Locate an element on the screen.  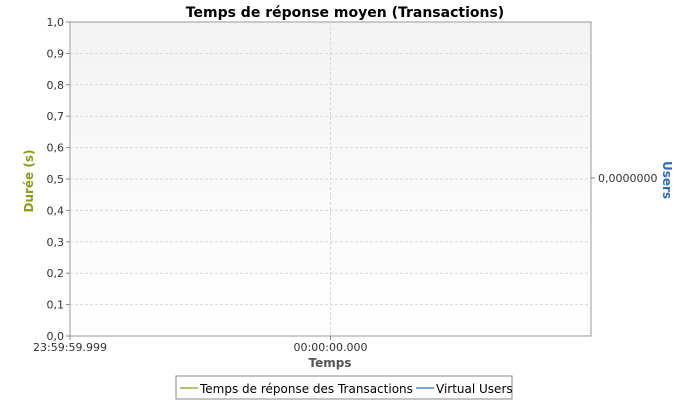
x-axis-ticks: 23:59:59.999 00:00:00.000 is located at coordinates (200, 345).